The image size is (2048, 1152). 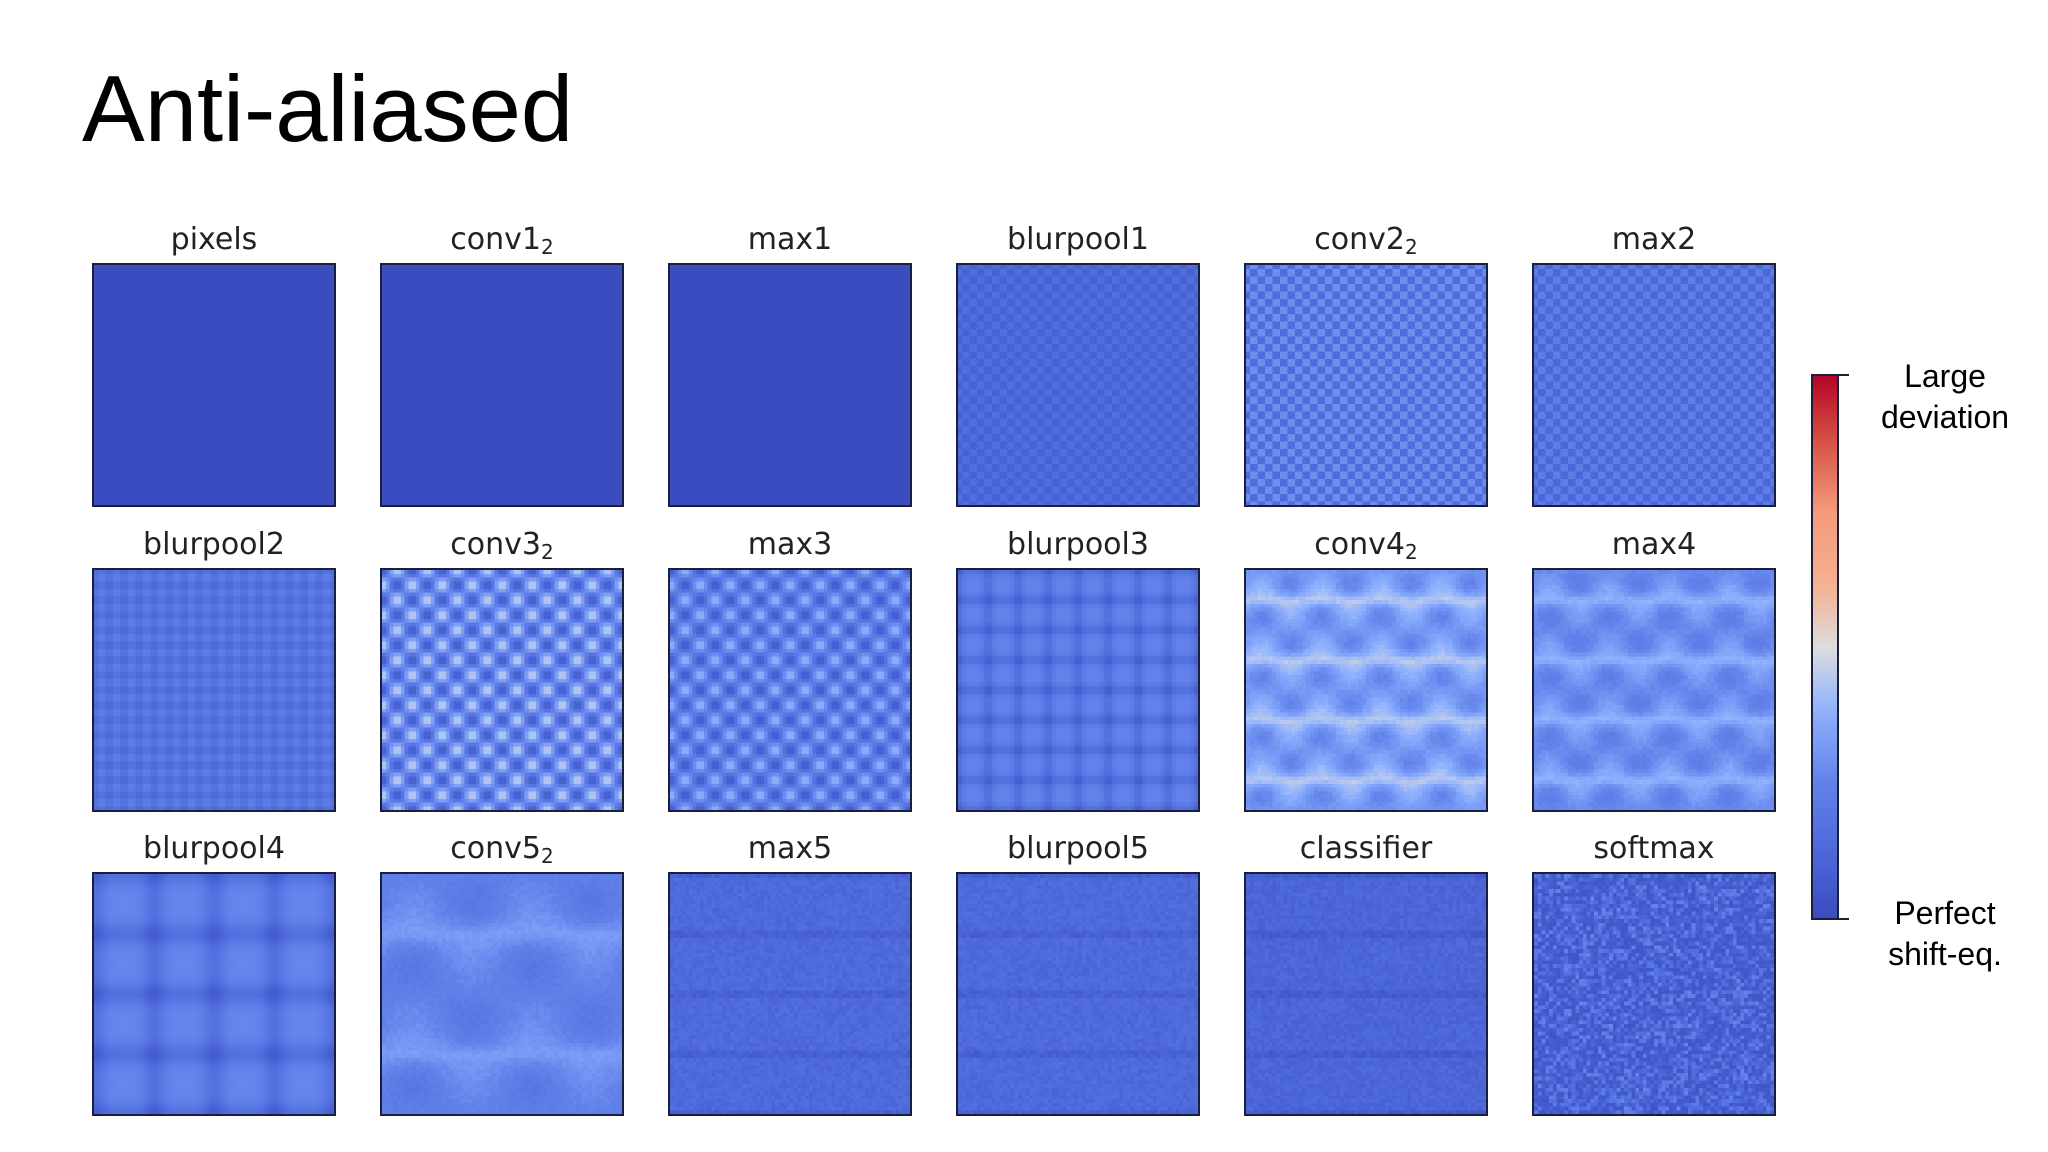 I want to click on panel-label: classifier, so click(x=1366, y=849).